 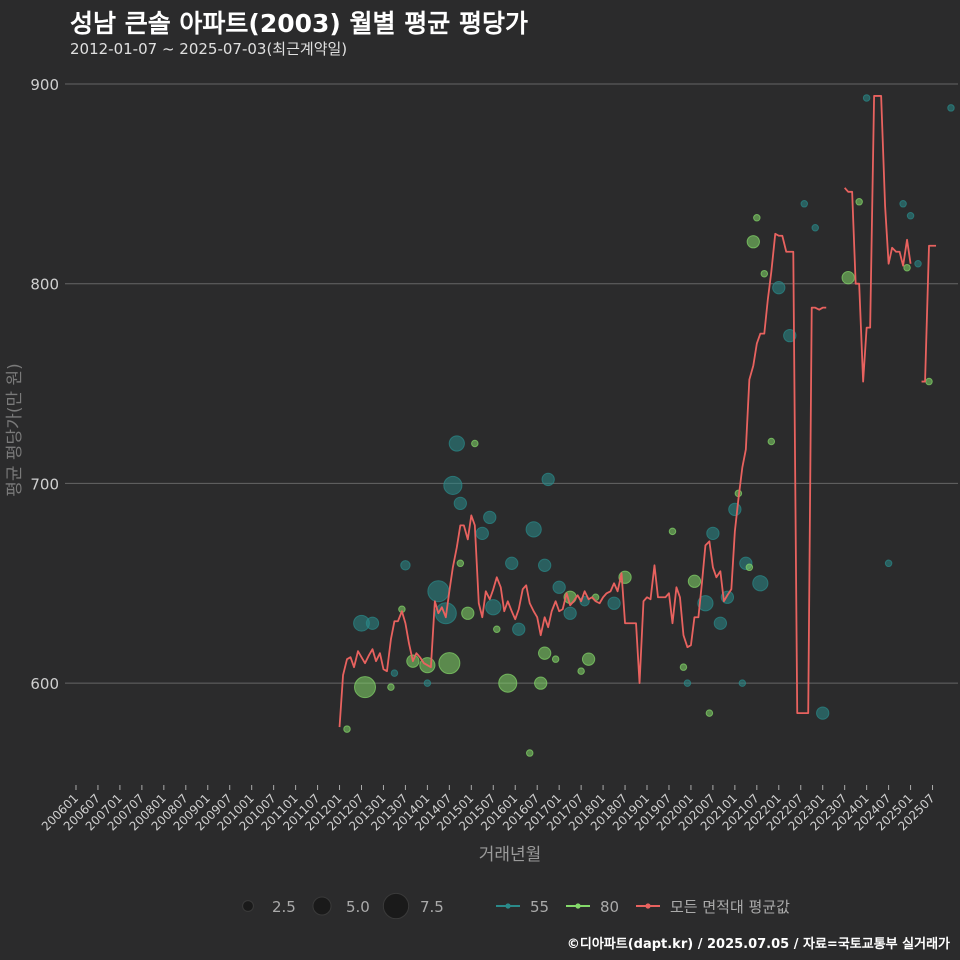 I want to click on y-tick-labels: 600 700 800 900, so click(x=44, y=384).